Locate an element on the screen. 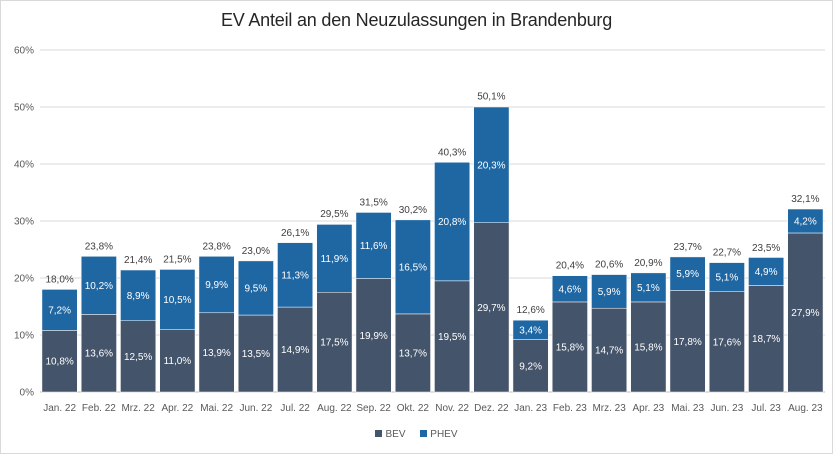 The width and height of the screenshot is (833, 454). total-label: 26,1% is located at coordinates (295, 233).